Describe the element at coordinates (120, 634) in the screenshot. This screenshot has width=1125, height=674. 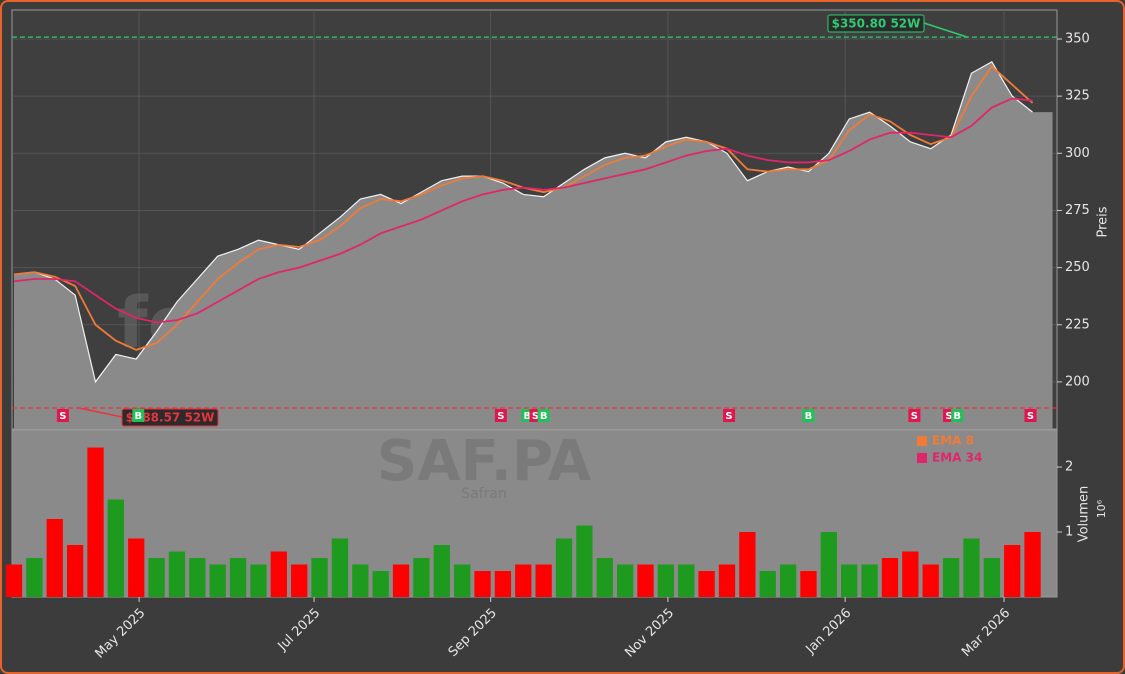
I see `x-tick-label: May 2025` at that location.